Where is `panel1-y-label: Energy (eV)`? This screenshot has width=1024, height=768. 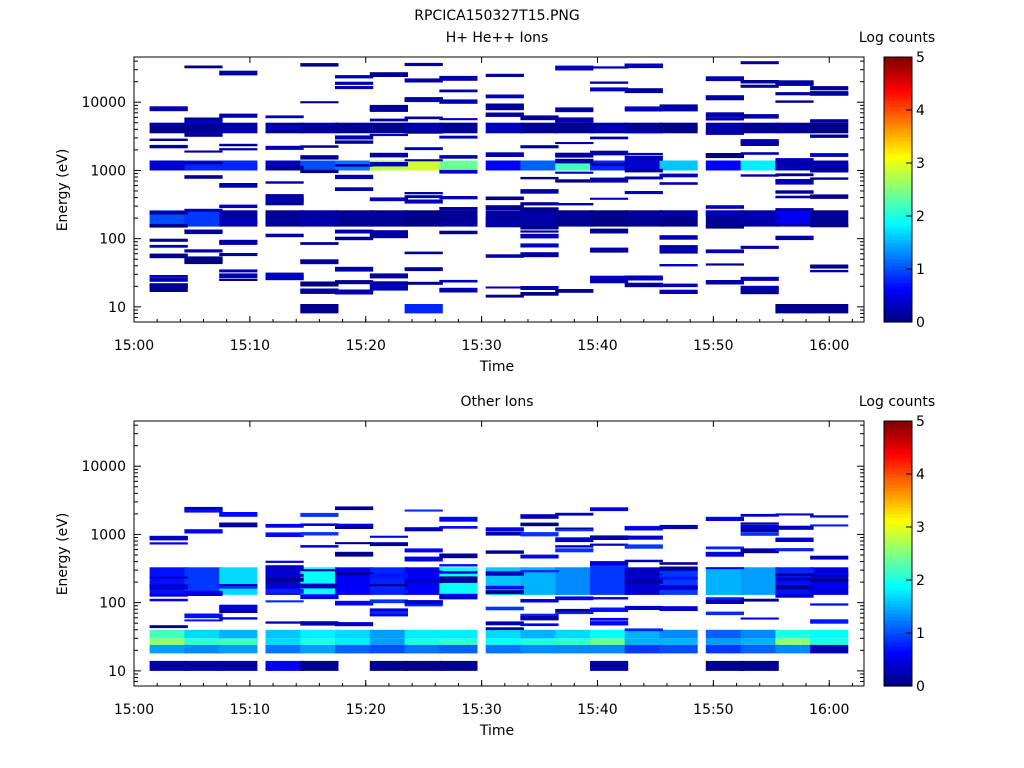
panel1-y-label: Energy (eV) is located at coordinates (63, 190).